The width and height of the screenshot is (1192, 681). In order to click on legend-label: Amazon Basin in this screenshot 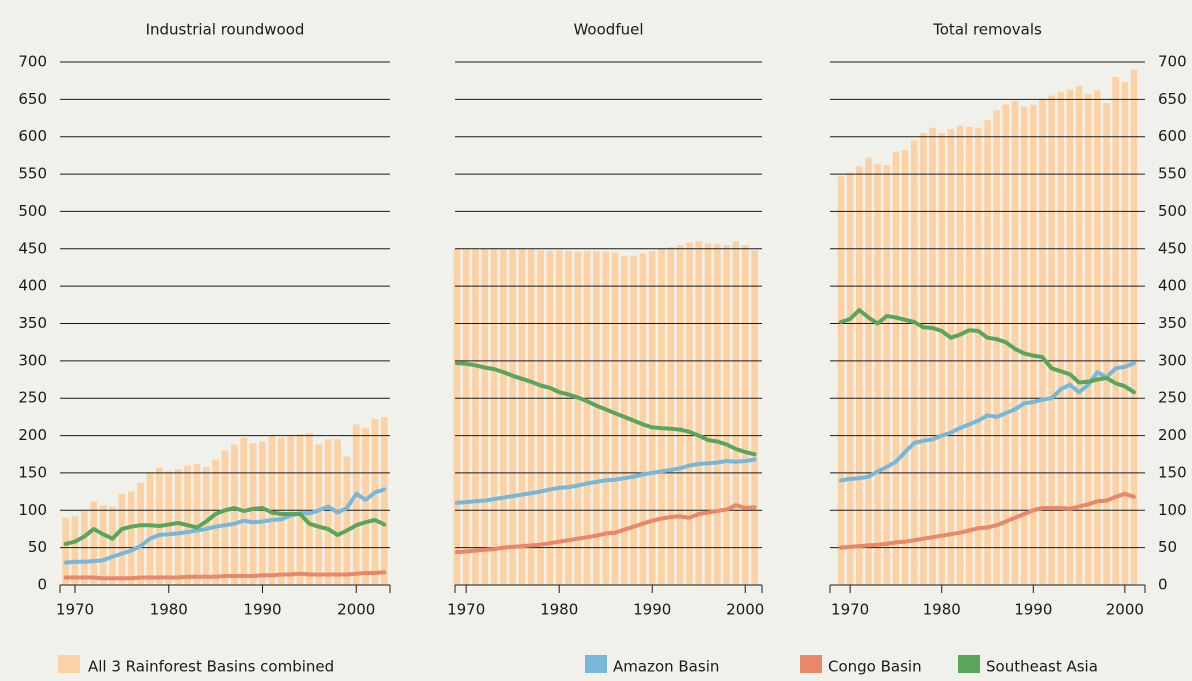, I will do `click(666, 667)`.